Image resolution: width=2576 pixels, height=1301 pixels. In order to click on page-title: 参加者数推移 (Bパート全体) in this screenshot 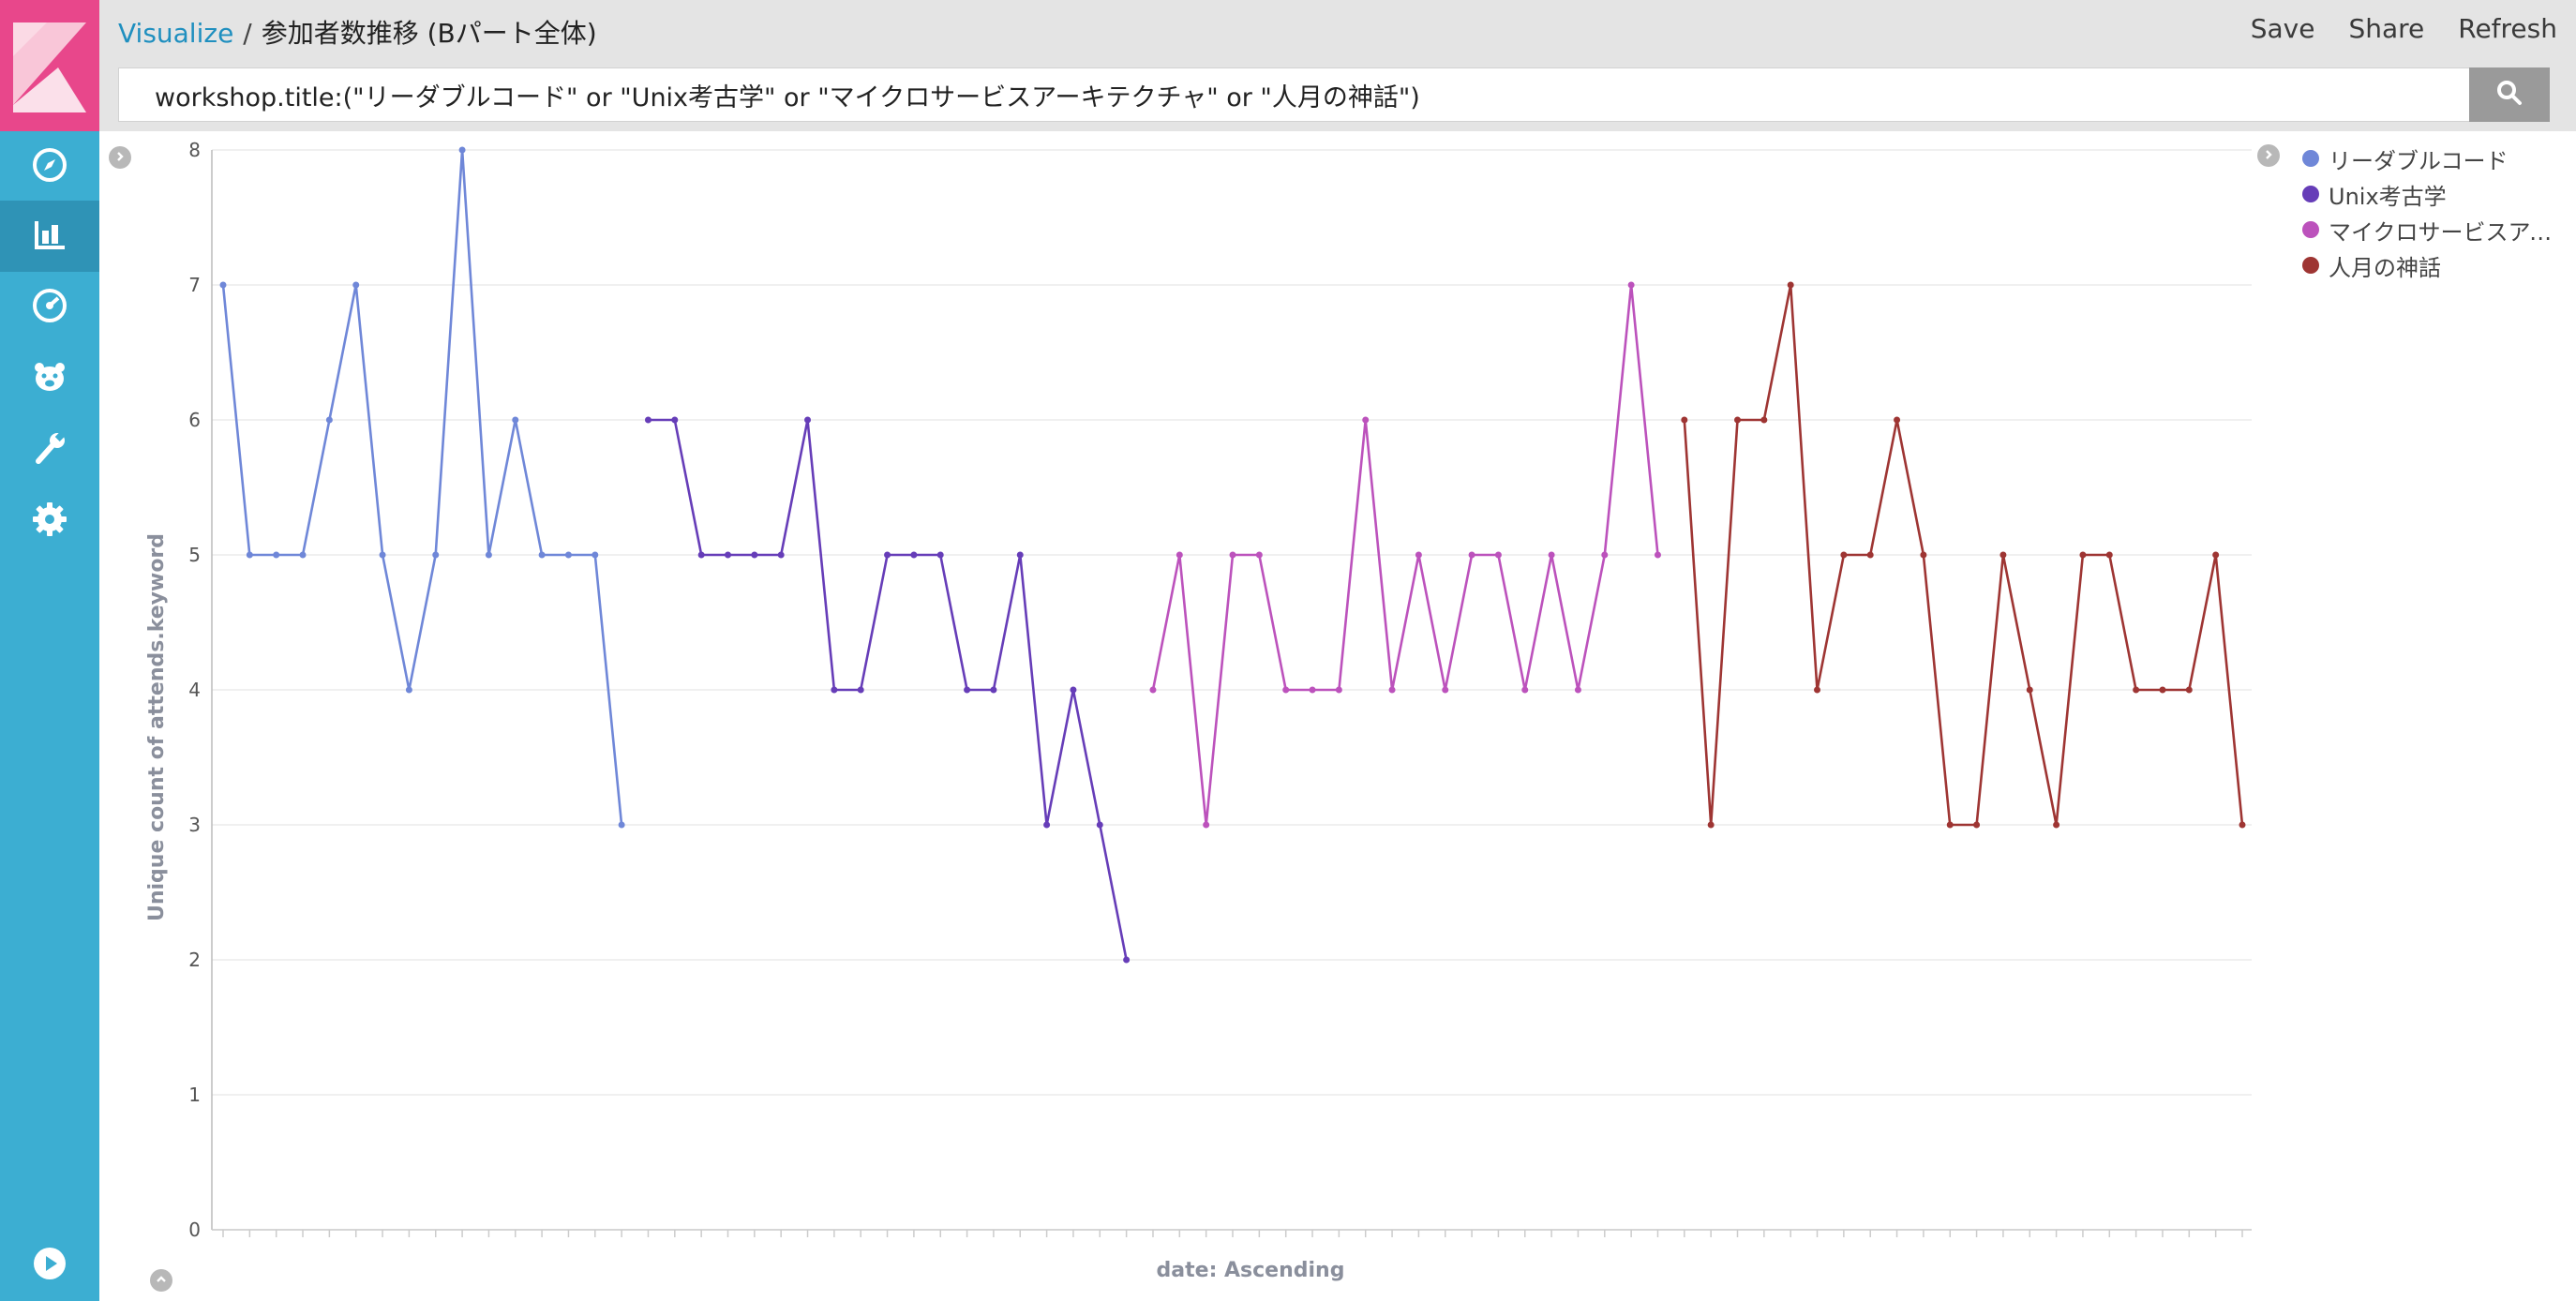, I will do `click(429, 33)`.